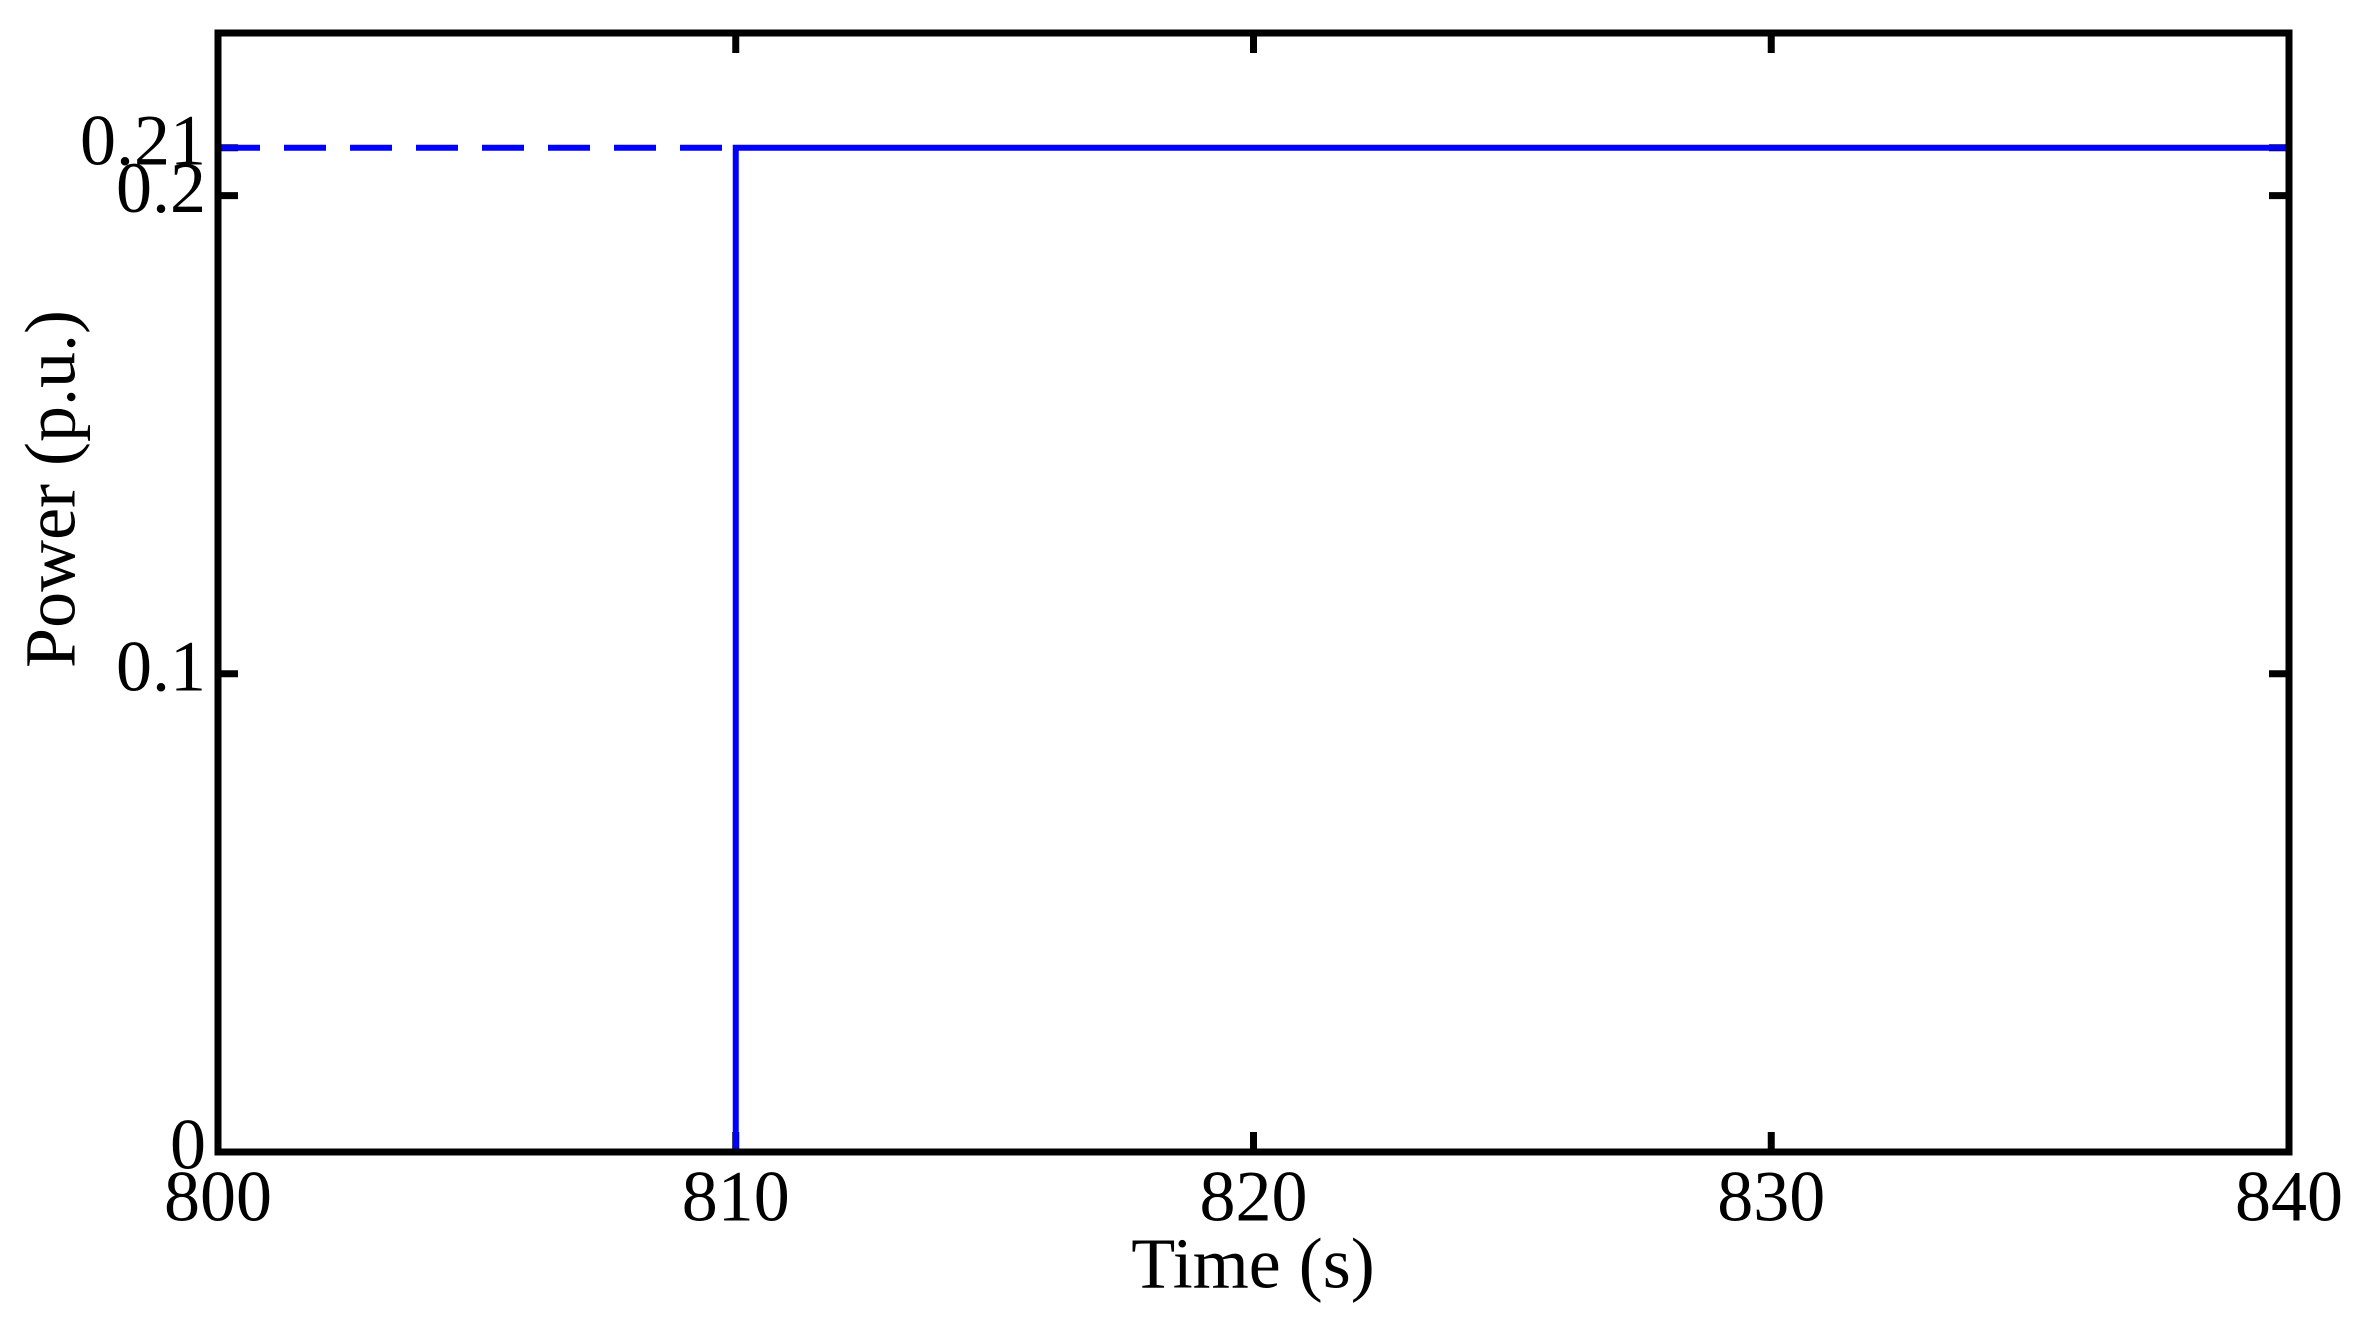 The height and width of the screenshot is (1332, 2358). What do you see at coordinates (2289, 1197) in the screenshot?
I see `x-tick-label: 840` at bounding box center [2289, 1197].